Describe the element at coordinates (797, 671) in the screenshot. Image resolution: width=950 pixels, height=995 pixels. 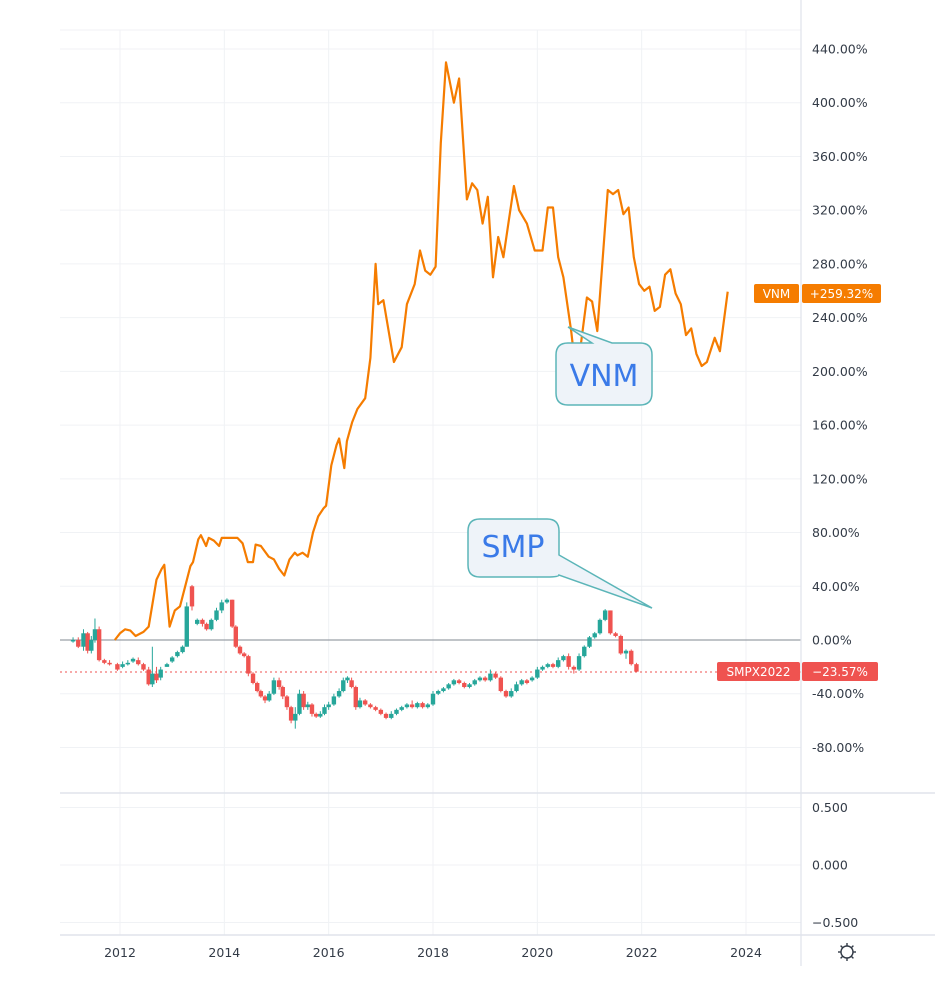
I see `smp-last-value-badge: SMPX2022 −23.57%` at that location.